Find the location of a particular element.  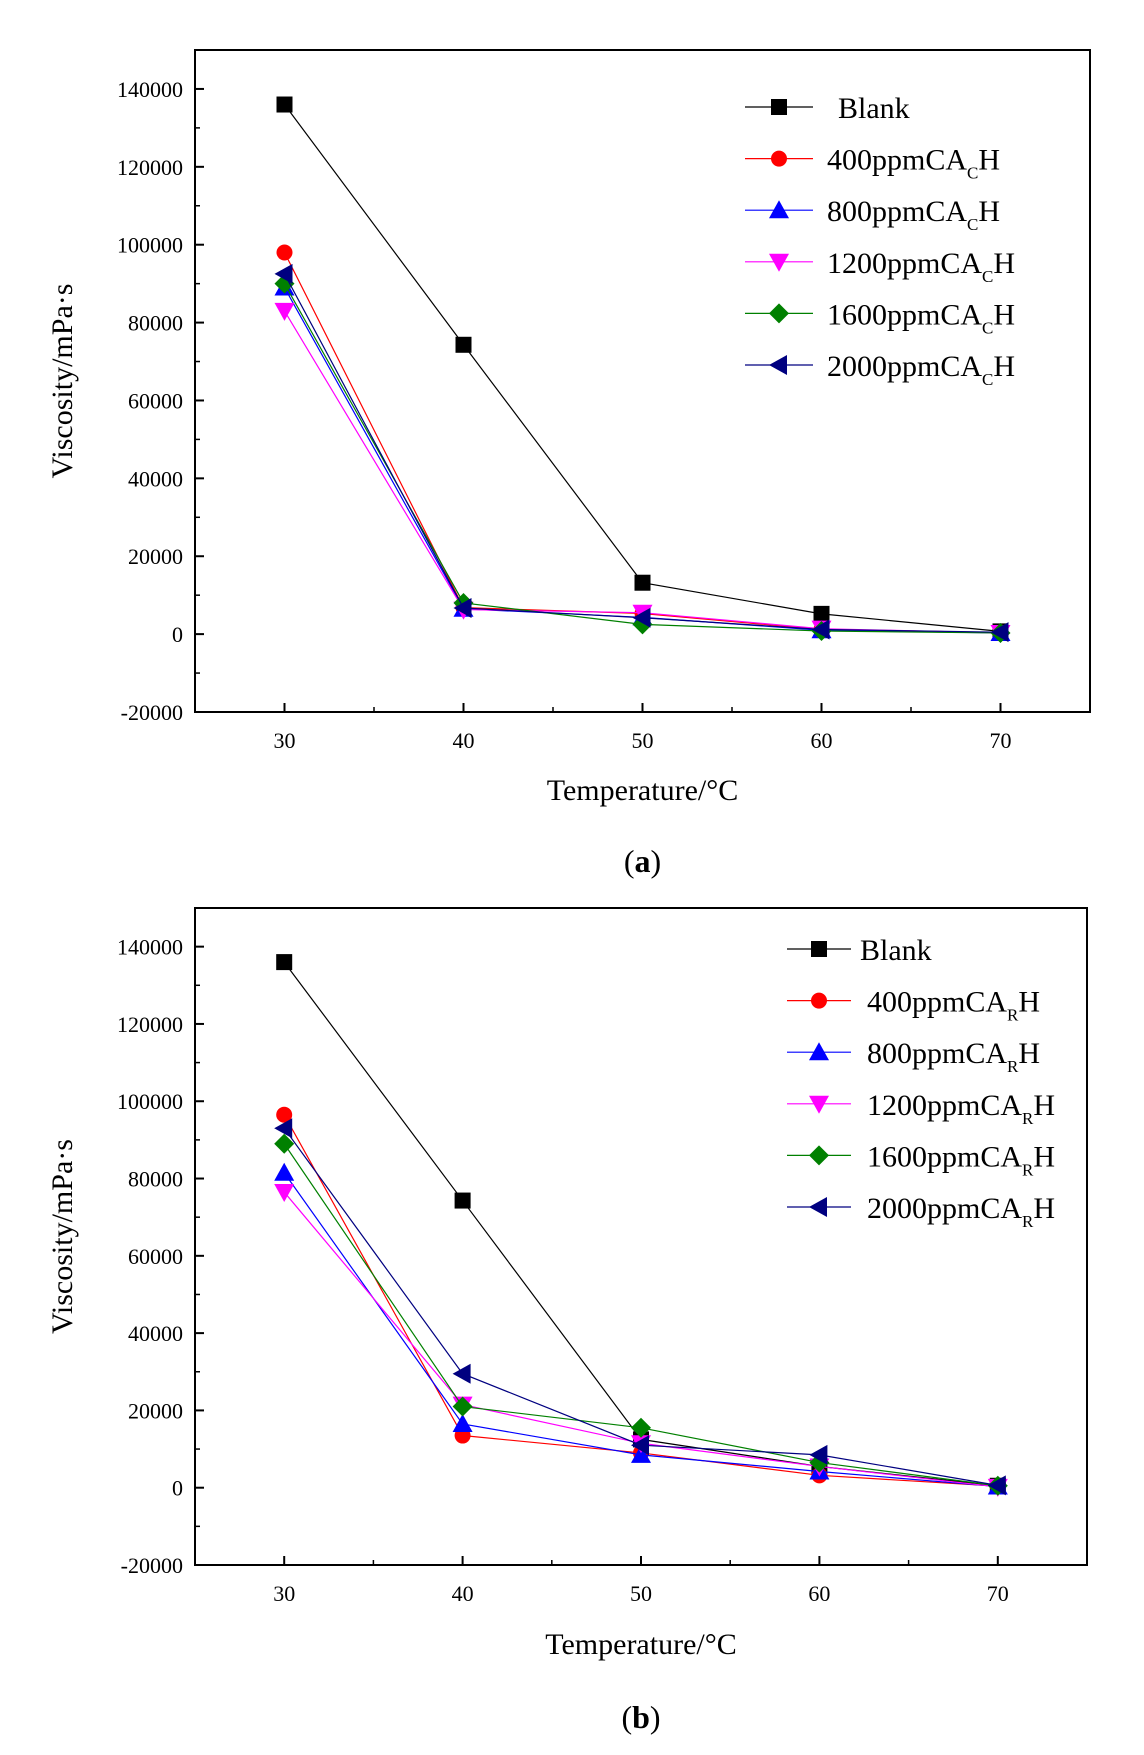

panel-label: (a) is located at coordinates (642, 861).